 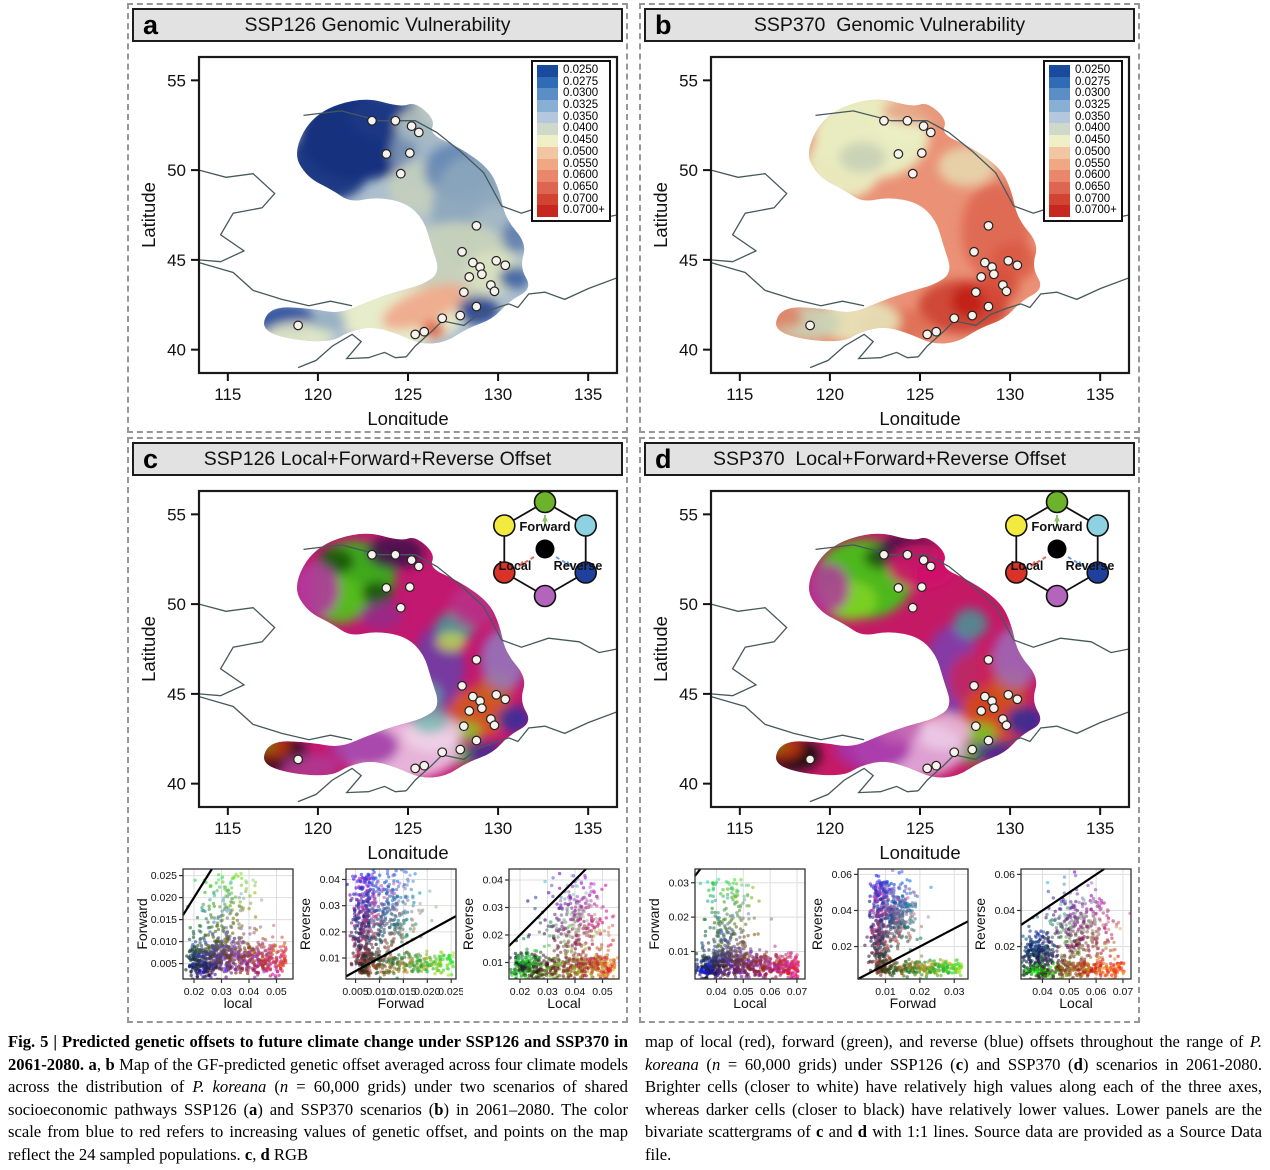 I want to click on legend-entry: 0.0350, so click(x=1083, y=117).